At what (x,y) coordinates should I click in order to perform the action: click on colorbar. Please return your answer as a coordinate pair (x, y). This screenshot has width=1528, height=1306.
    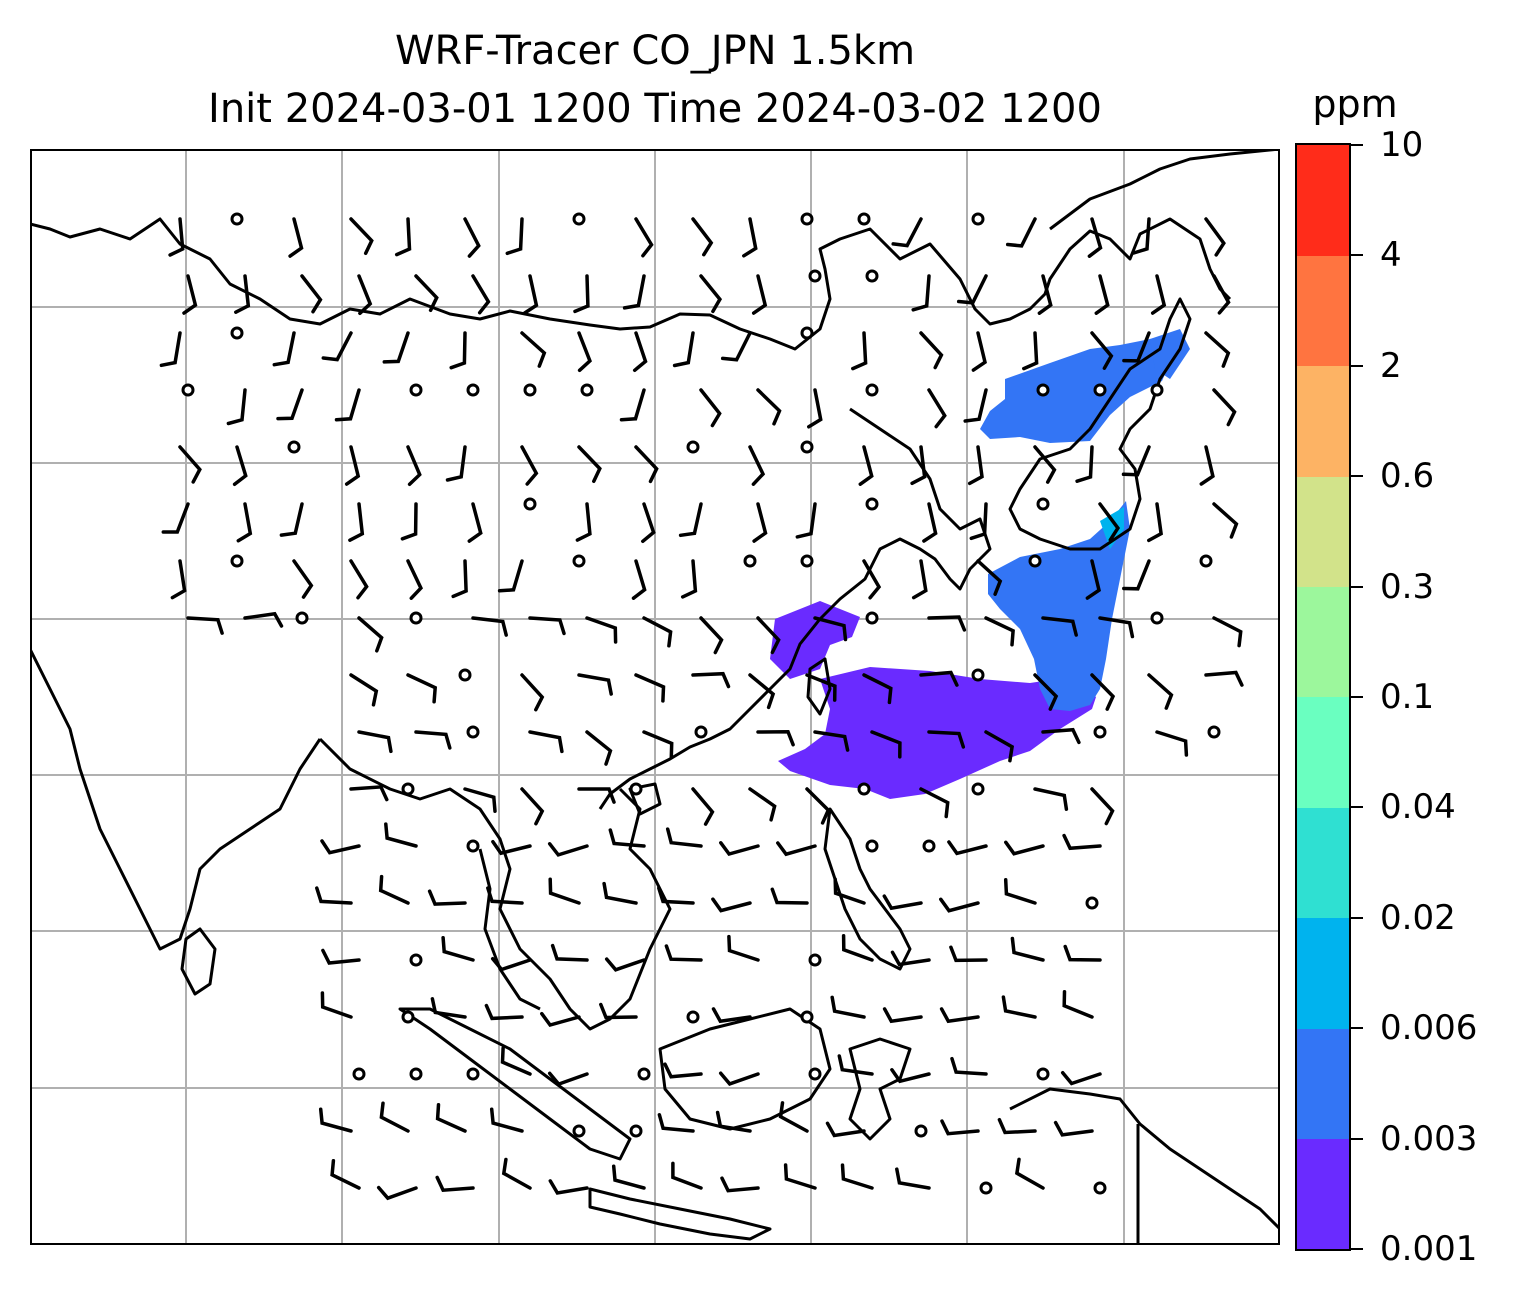
    Looking at the image, I should click on (1323, 697).